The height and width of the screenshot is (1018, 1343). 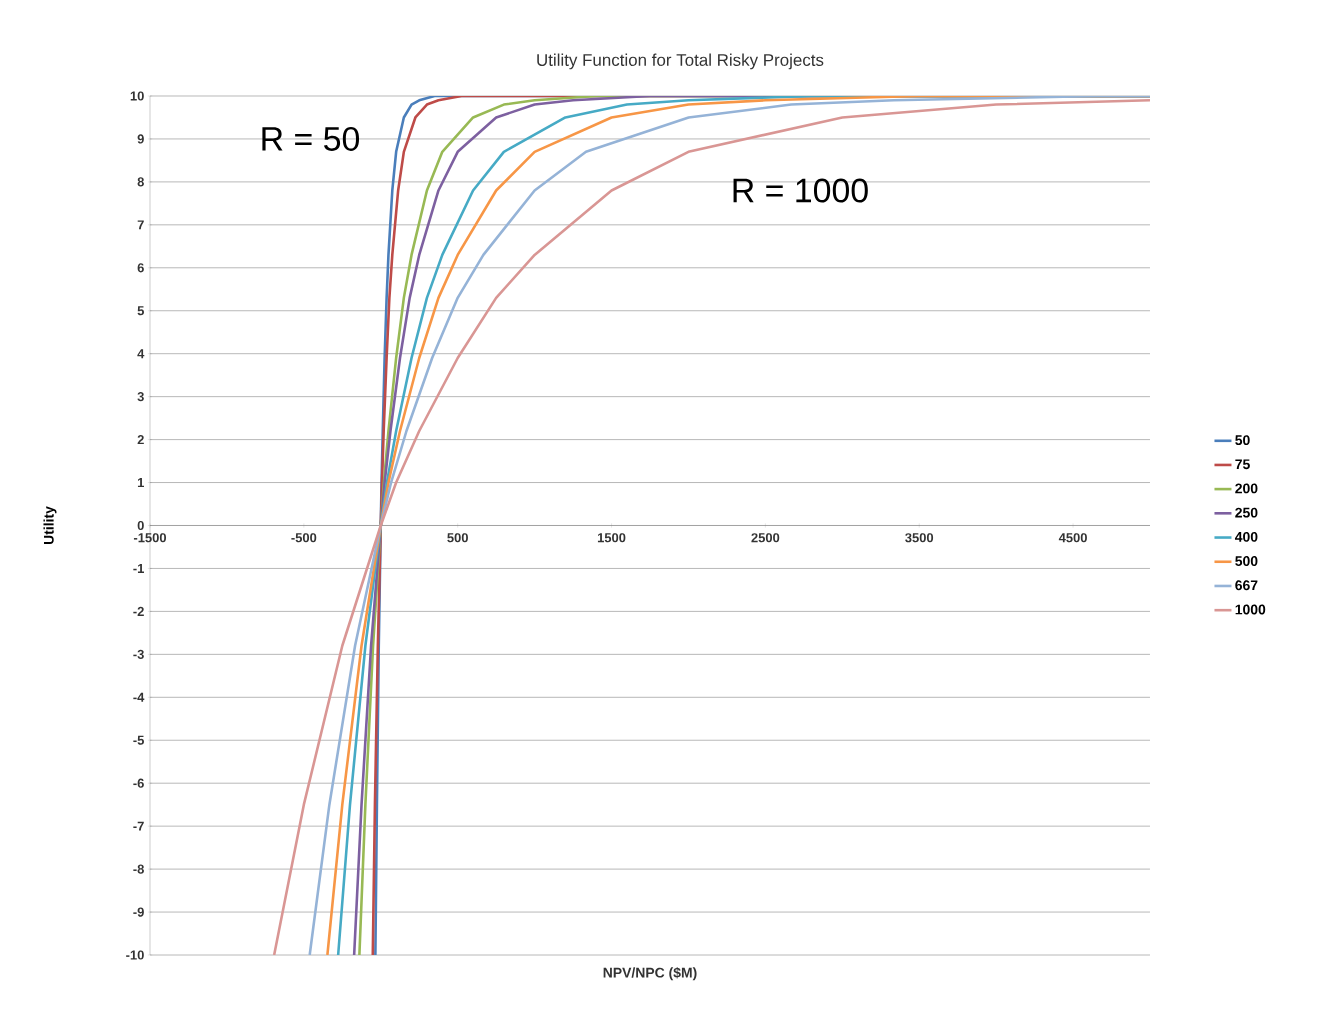 What do you see at coordinates (765, 538) in the screenshot?
I see `x-tick-label: 2500` at bounding box center [765, 538].